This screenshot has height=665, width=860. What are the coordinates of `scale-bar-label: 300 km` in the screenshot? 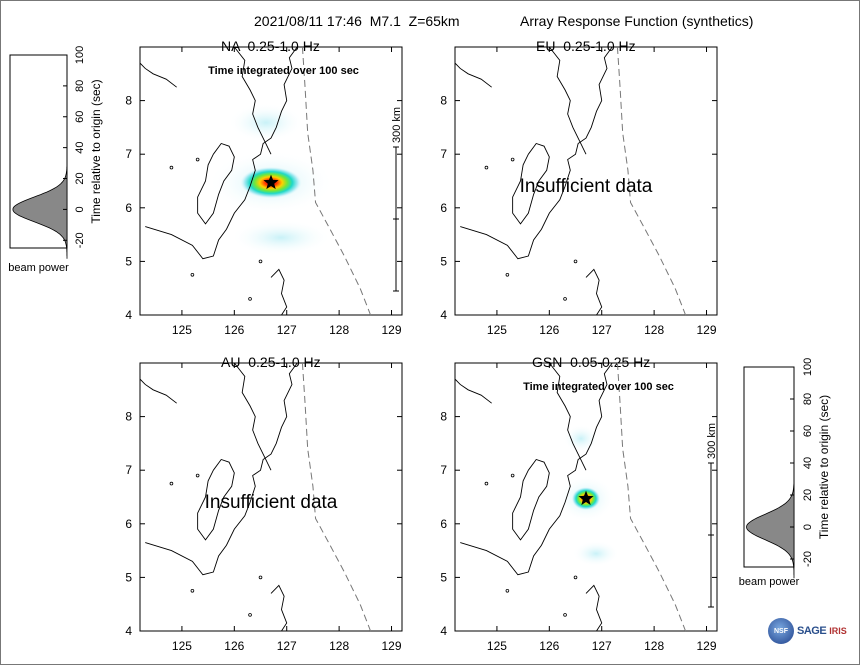 It's located at (397, 125).